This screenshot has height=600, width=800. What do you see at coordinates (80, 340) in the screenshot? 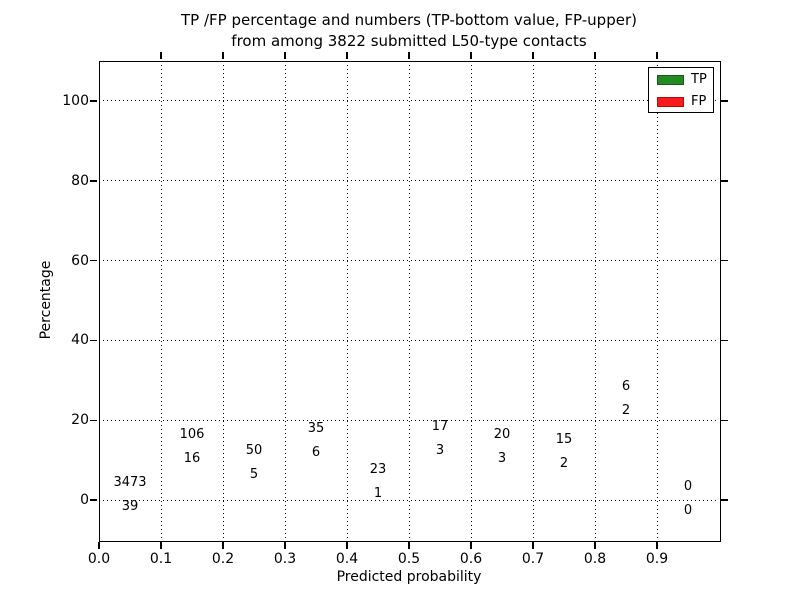
I see `y-tick-label: 40` at bounding box center [80, 340].